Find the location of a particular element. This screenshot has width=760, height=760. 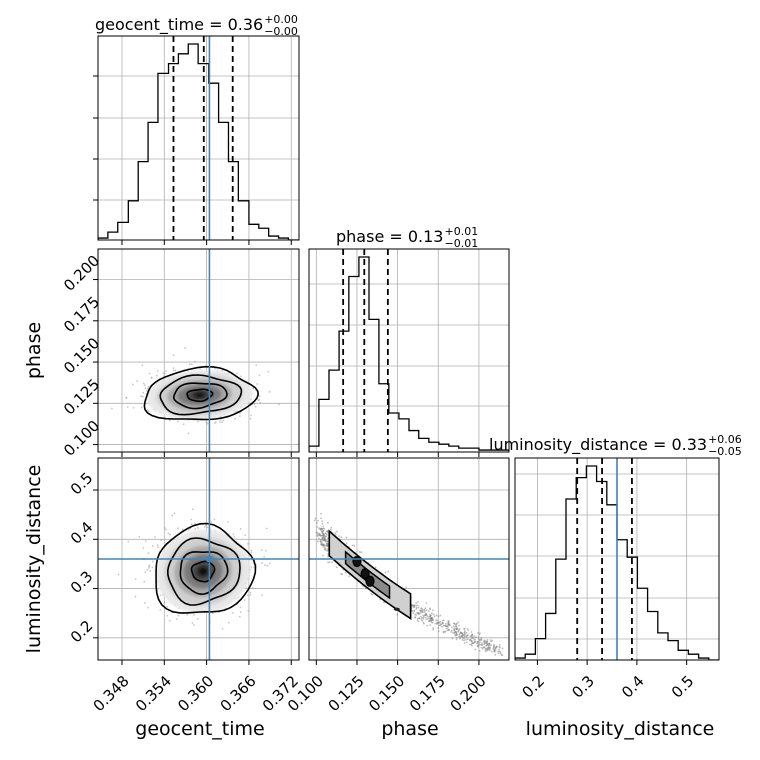

panel-title-sub: −0.01 is located at coordinates (461, 243).